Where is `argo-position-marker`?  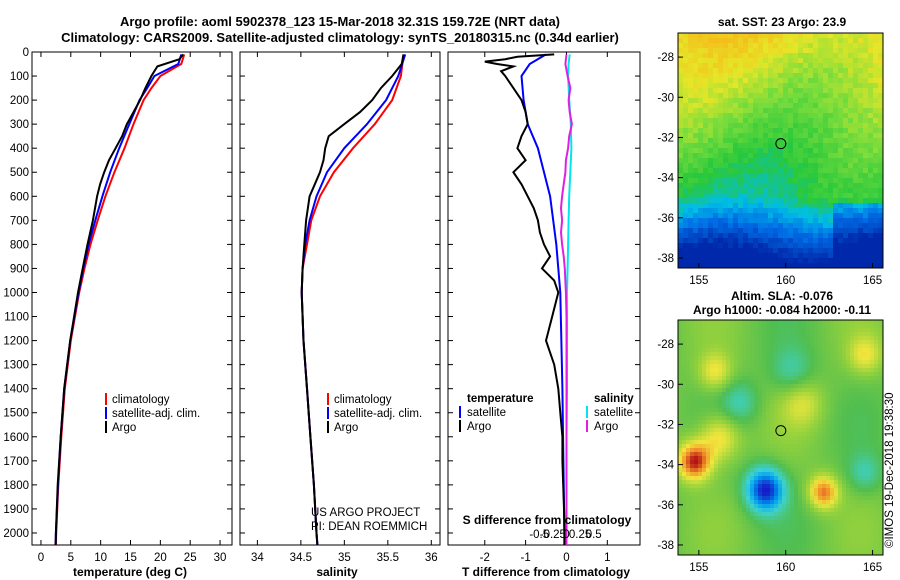 argo-position-marker is located at coordinates (781, 144).